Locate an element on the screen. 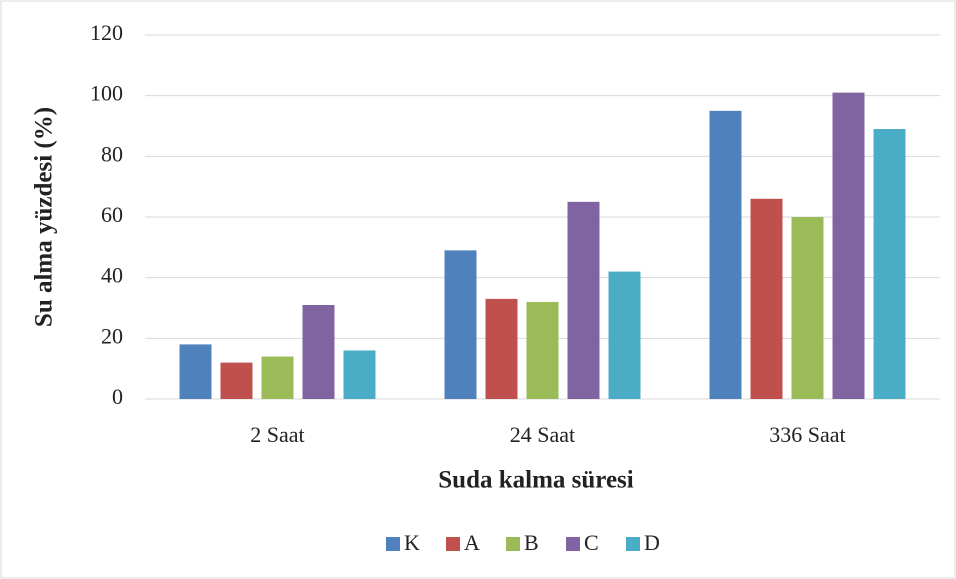  x-tick-label: 24 Saat is located at coordinates (542, 434).